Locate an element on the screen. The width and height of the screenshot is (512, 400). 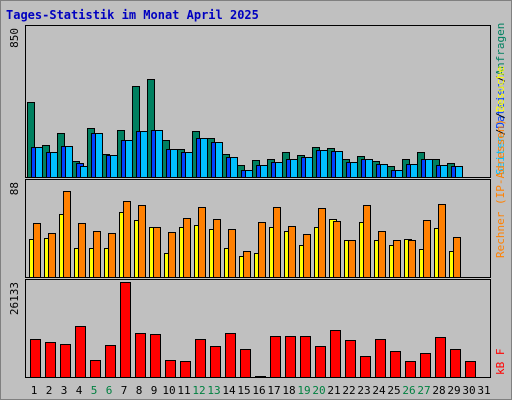
bar-rechner-ip-adressen--day-20 is located at coordinates (322, 243).